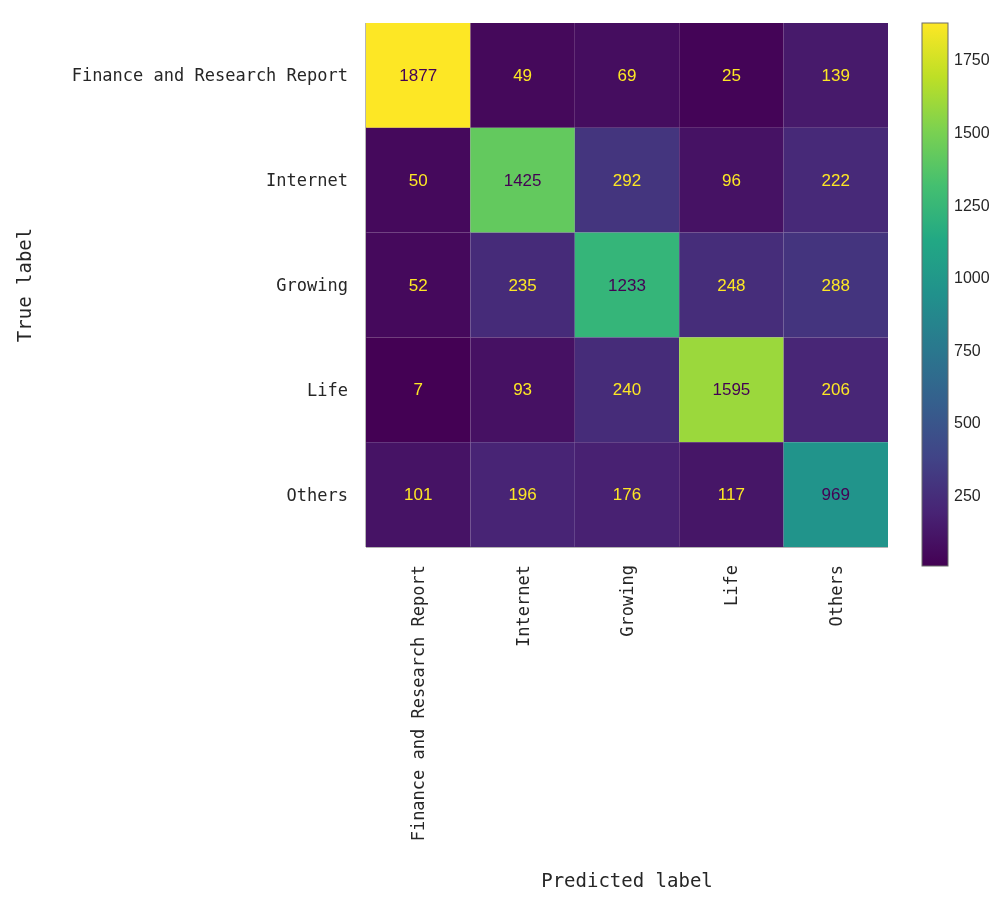 The width and height of the screenshot is (1008, 903). What do you see at coordinates (731, 180) in the screenshot?
I see `data-label: 96` at bounding box center [731, 180].